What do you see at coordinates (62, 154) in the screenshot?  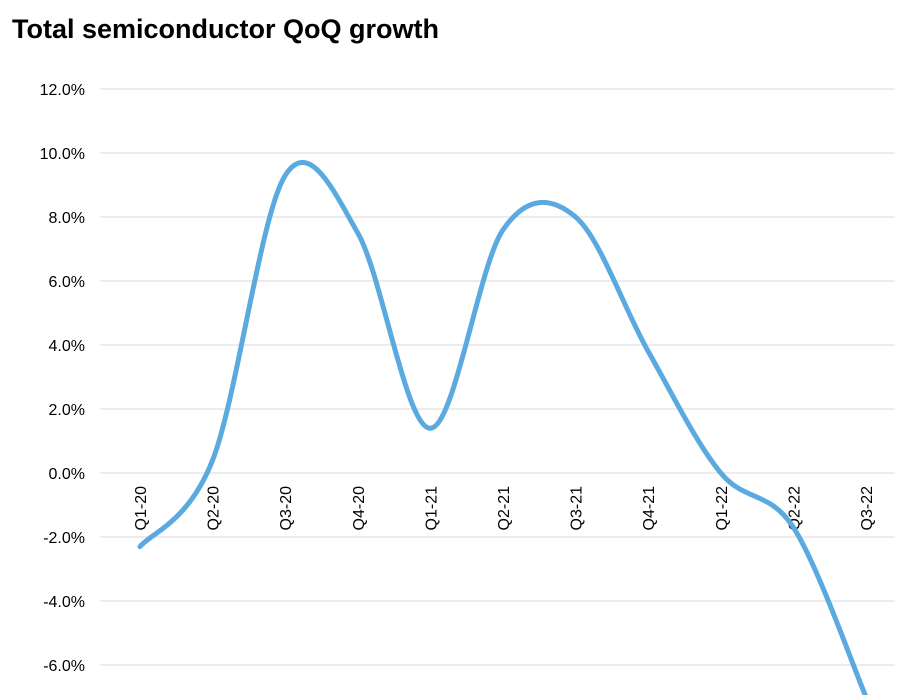 I see `y-tick-label: 10.0%` at bounding box center [62, 154].